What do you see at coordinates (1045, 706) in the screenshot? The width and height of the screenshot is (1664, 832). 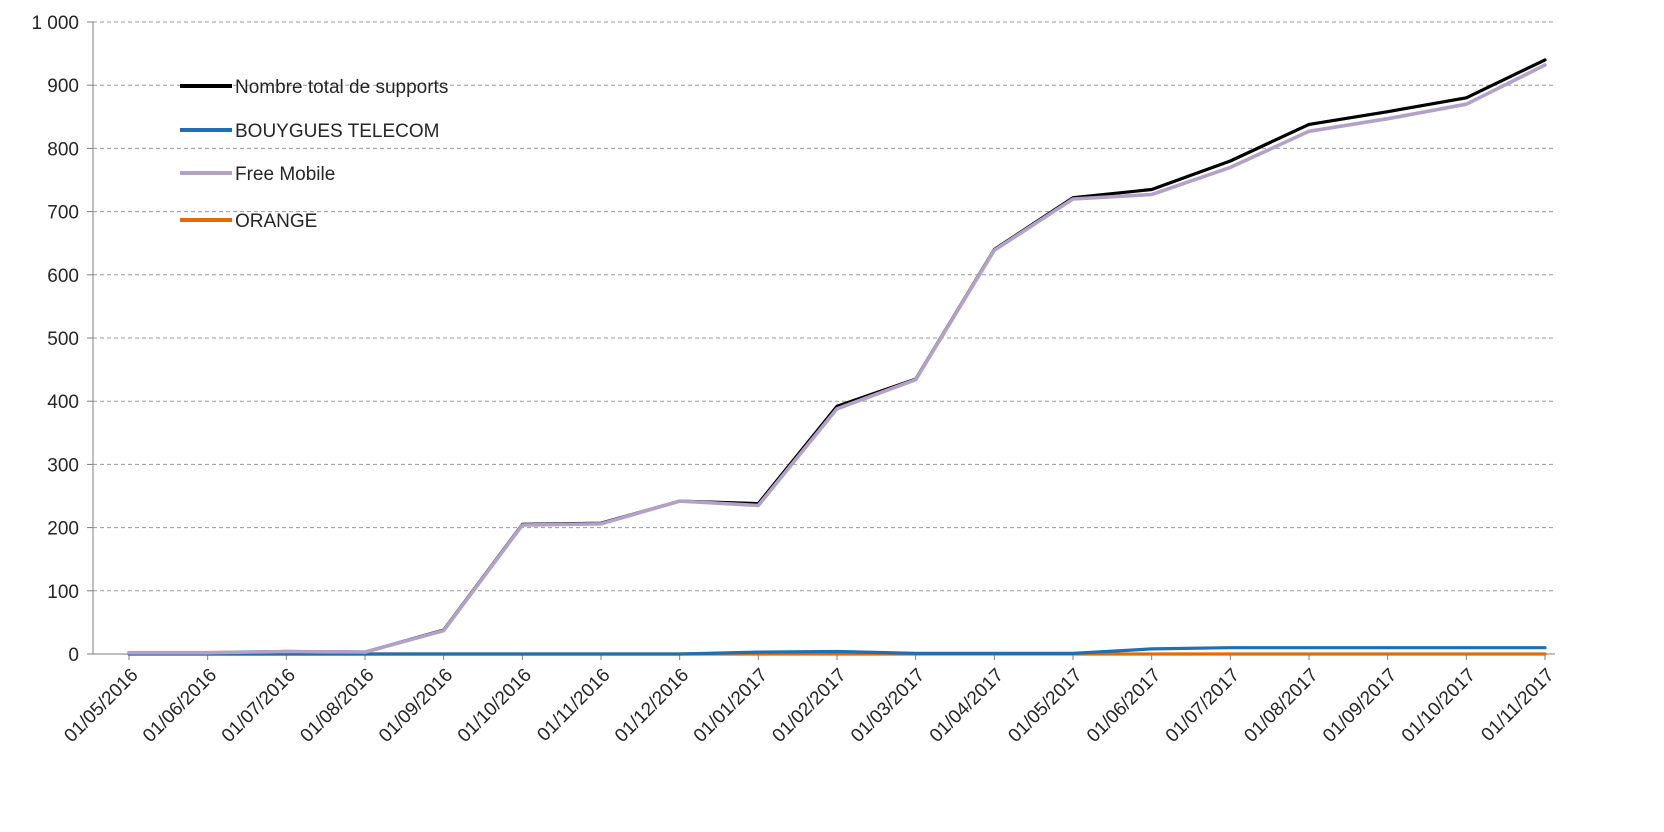 I see `x-tick-label: 01/05/2017` at bounding box center [1045, 706].